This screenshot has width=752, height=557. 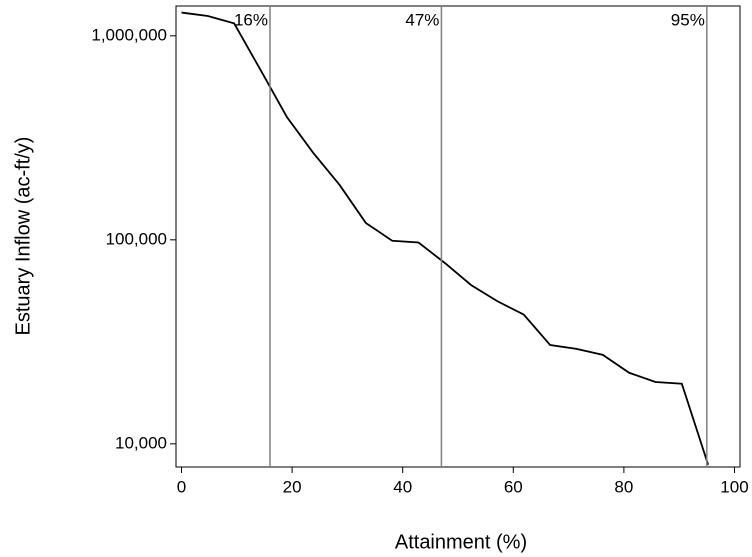 I want to click on reference-label: 95%, so click(x=688, y=19).